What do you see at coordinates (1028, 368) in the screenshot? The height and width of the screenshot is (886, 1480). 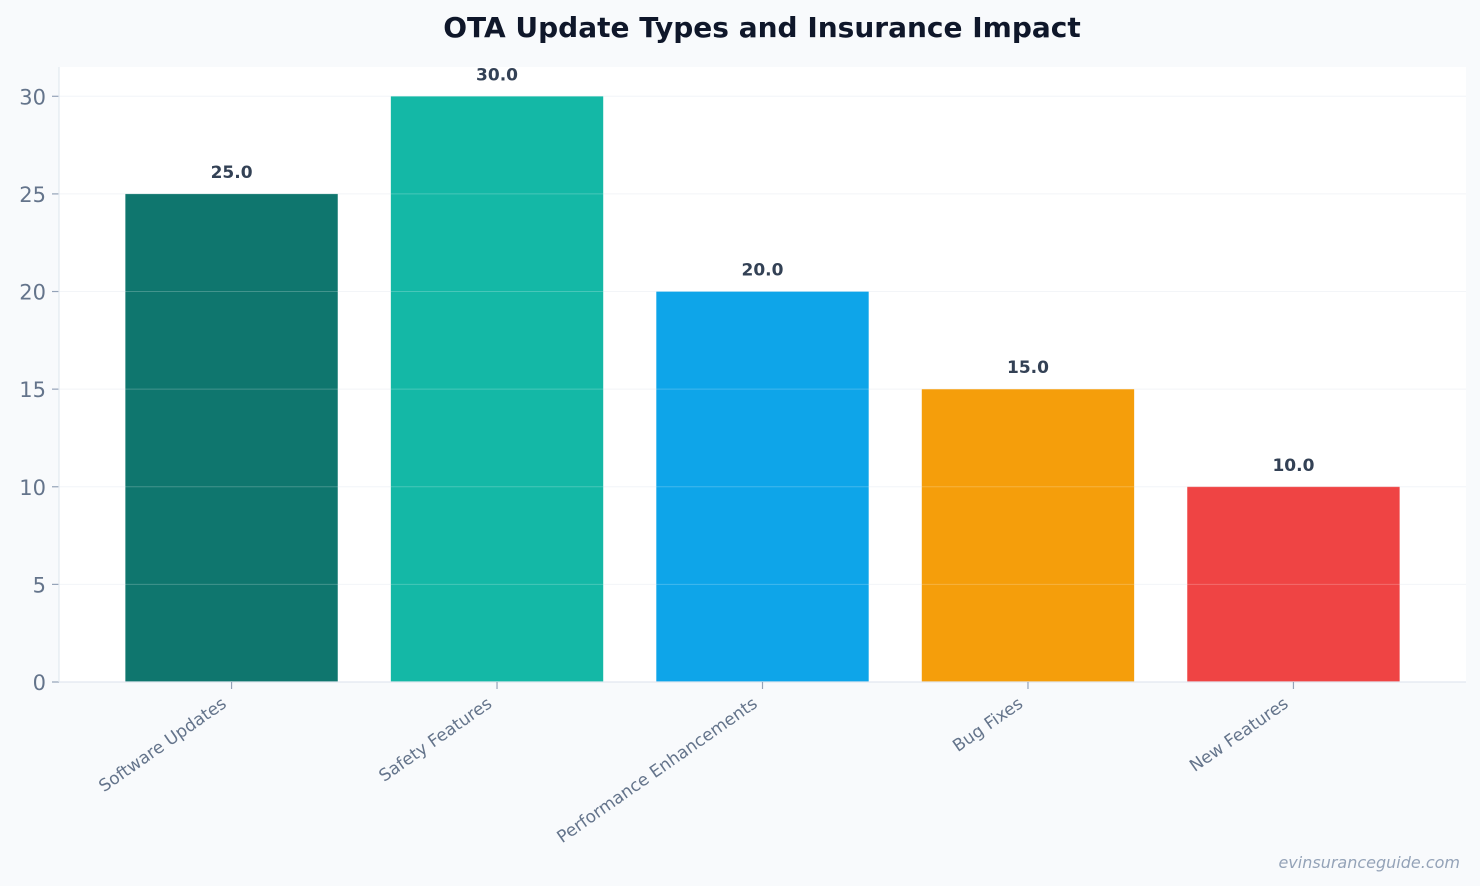 I see `data-label-3: 15.0` at bounding box center [1028, 368].